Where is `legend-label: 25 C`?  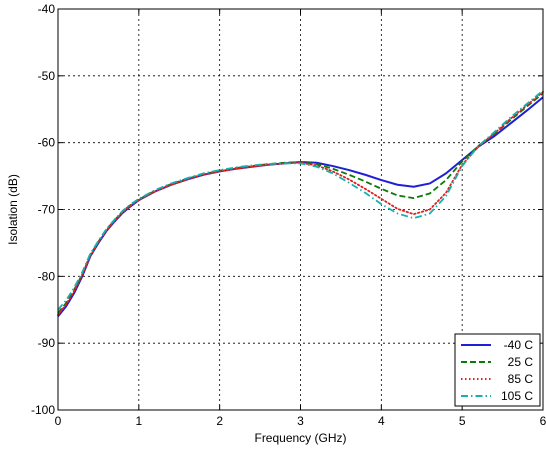 legend-label: 25 C is located at coordinates (521, 362).